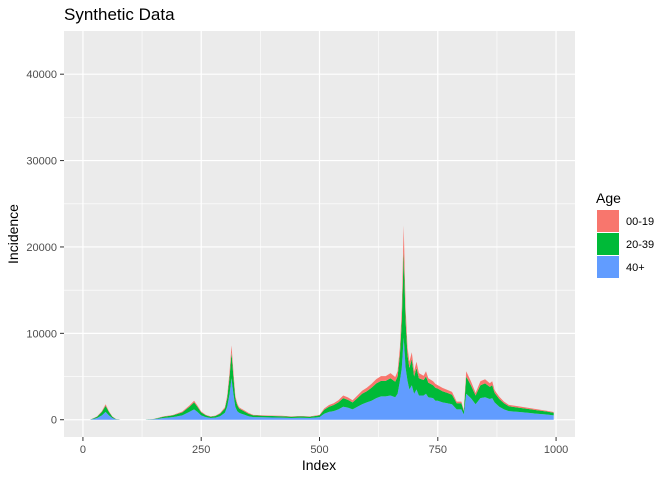 The height and width of the screenshot is (480, 672). I want to click on x-tick-label-2: 500, so click(319, 450).